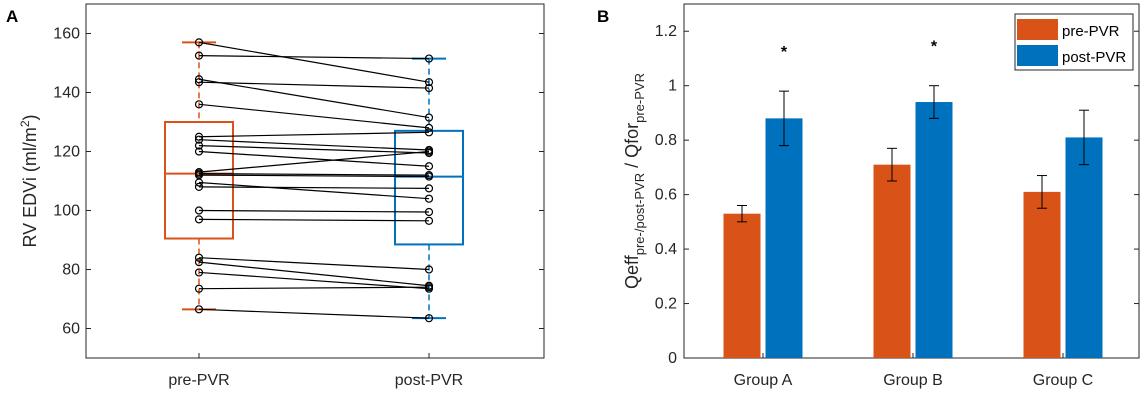 The image size is (1145, 397). Describe the element at coordinates (666, 304) in the screenshot. I see `y-tick-label: 0.2` at that location.